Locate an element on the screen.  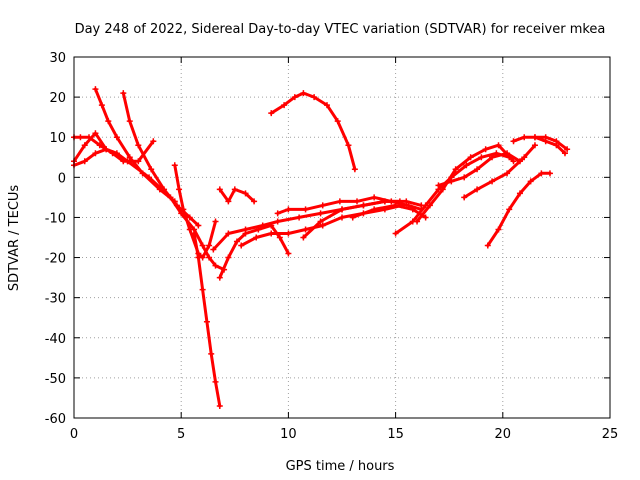
y-tick-label: -60 is located at coordinates (55, 419).